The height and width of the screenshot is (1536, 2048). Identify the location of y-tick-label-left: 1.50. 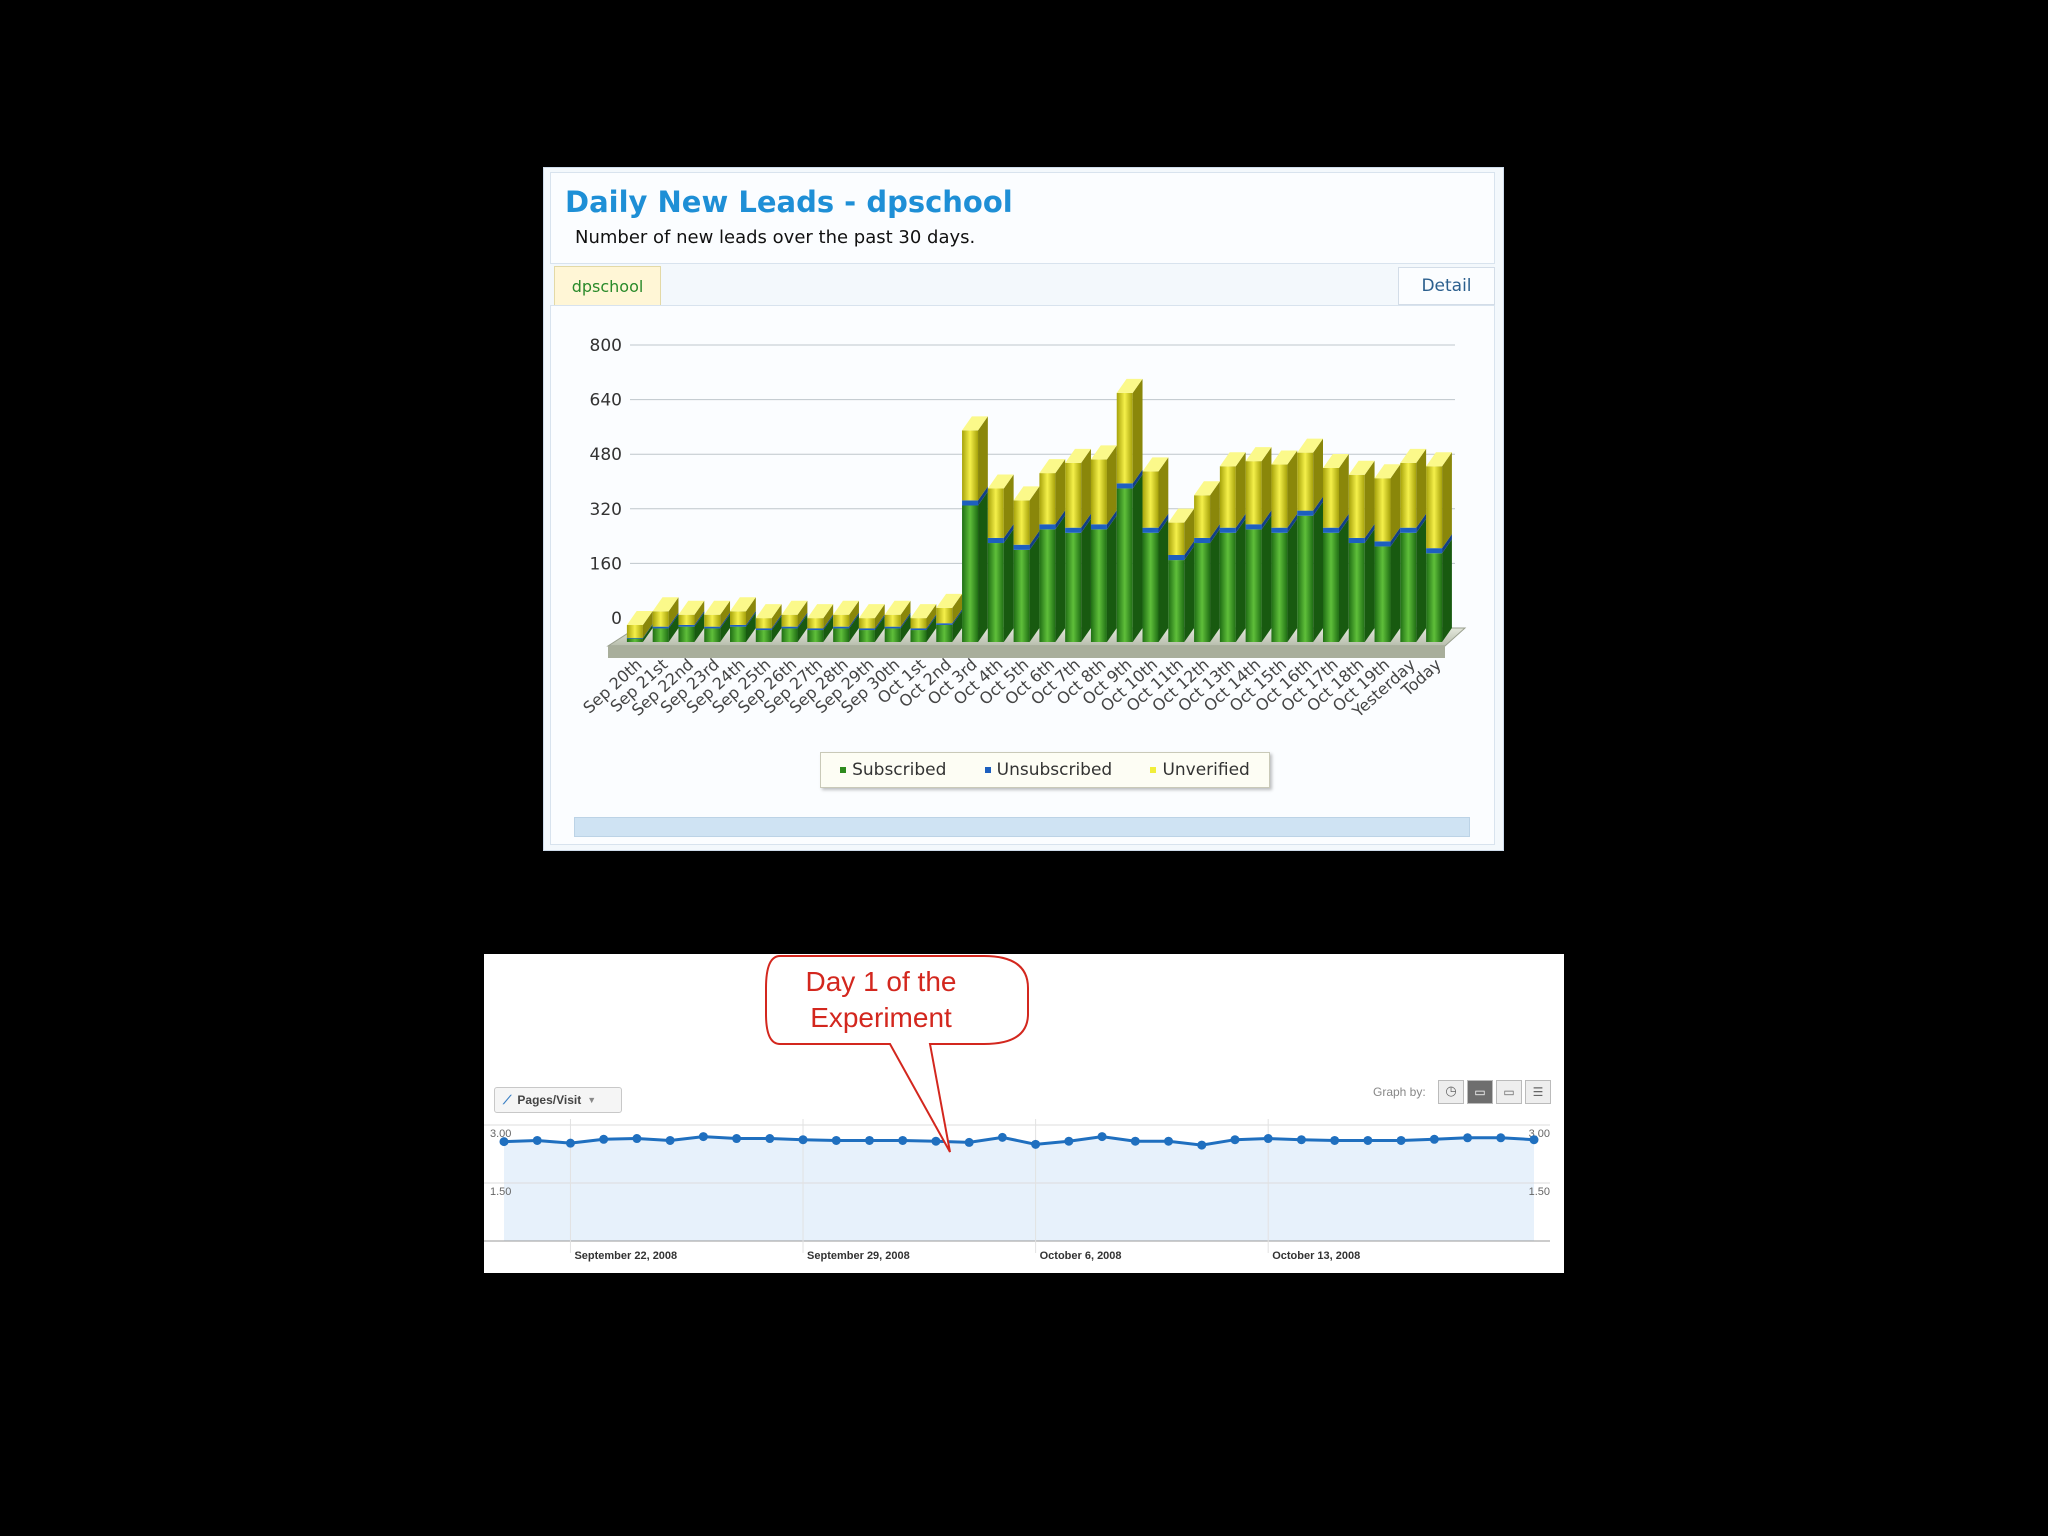
(500, 1192).